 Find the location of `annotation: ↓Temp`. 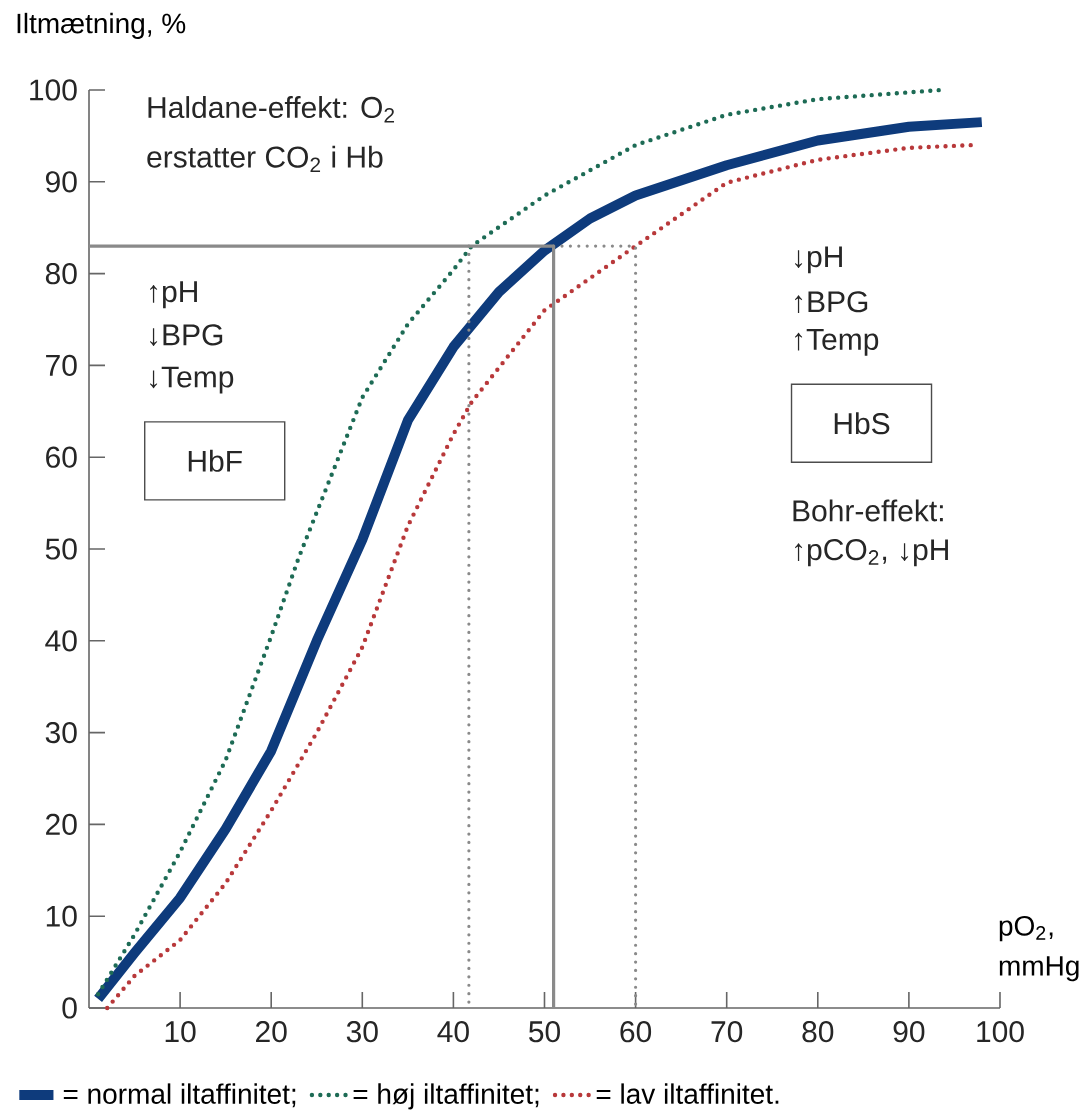

annotation: ↓Temp is located at coordinates (192, 380).